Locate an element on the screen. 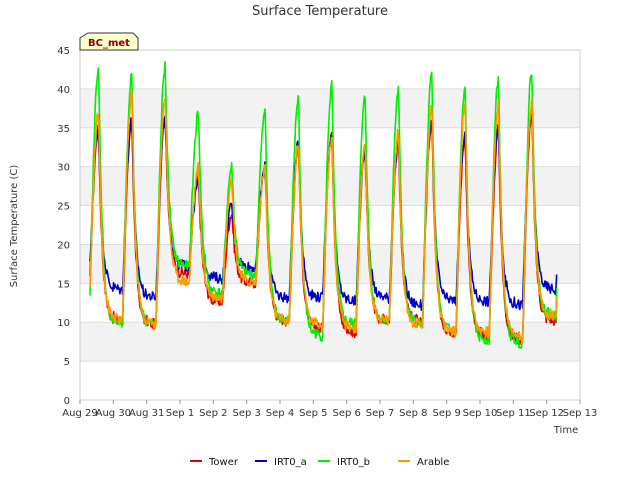  y-tick-label: 10 is located at coordinates (63, 323).